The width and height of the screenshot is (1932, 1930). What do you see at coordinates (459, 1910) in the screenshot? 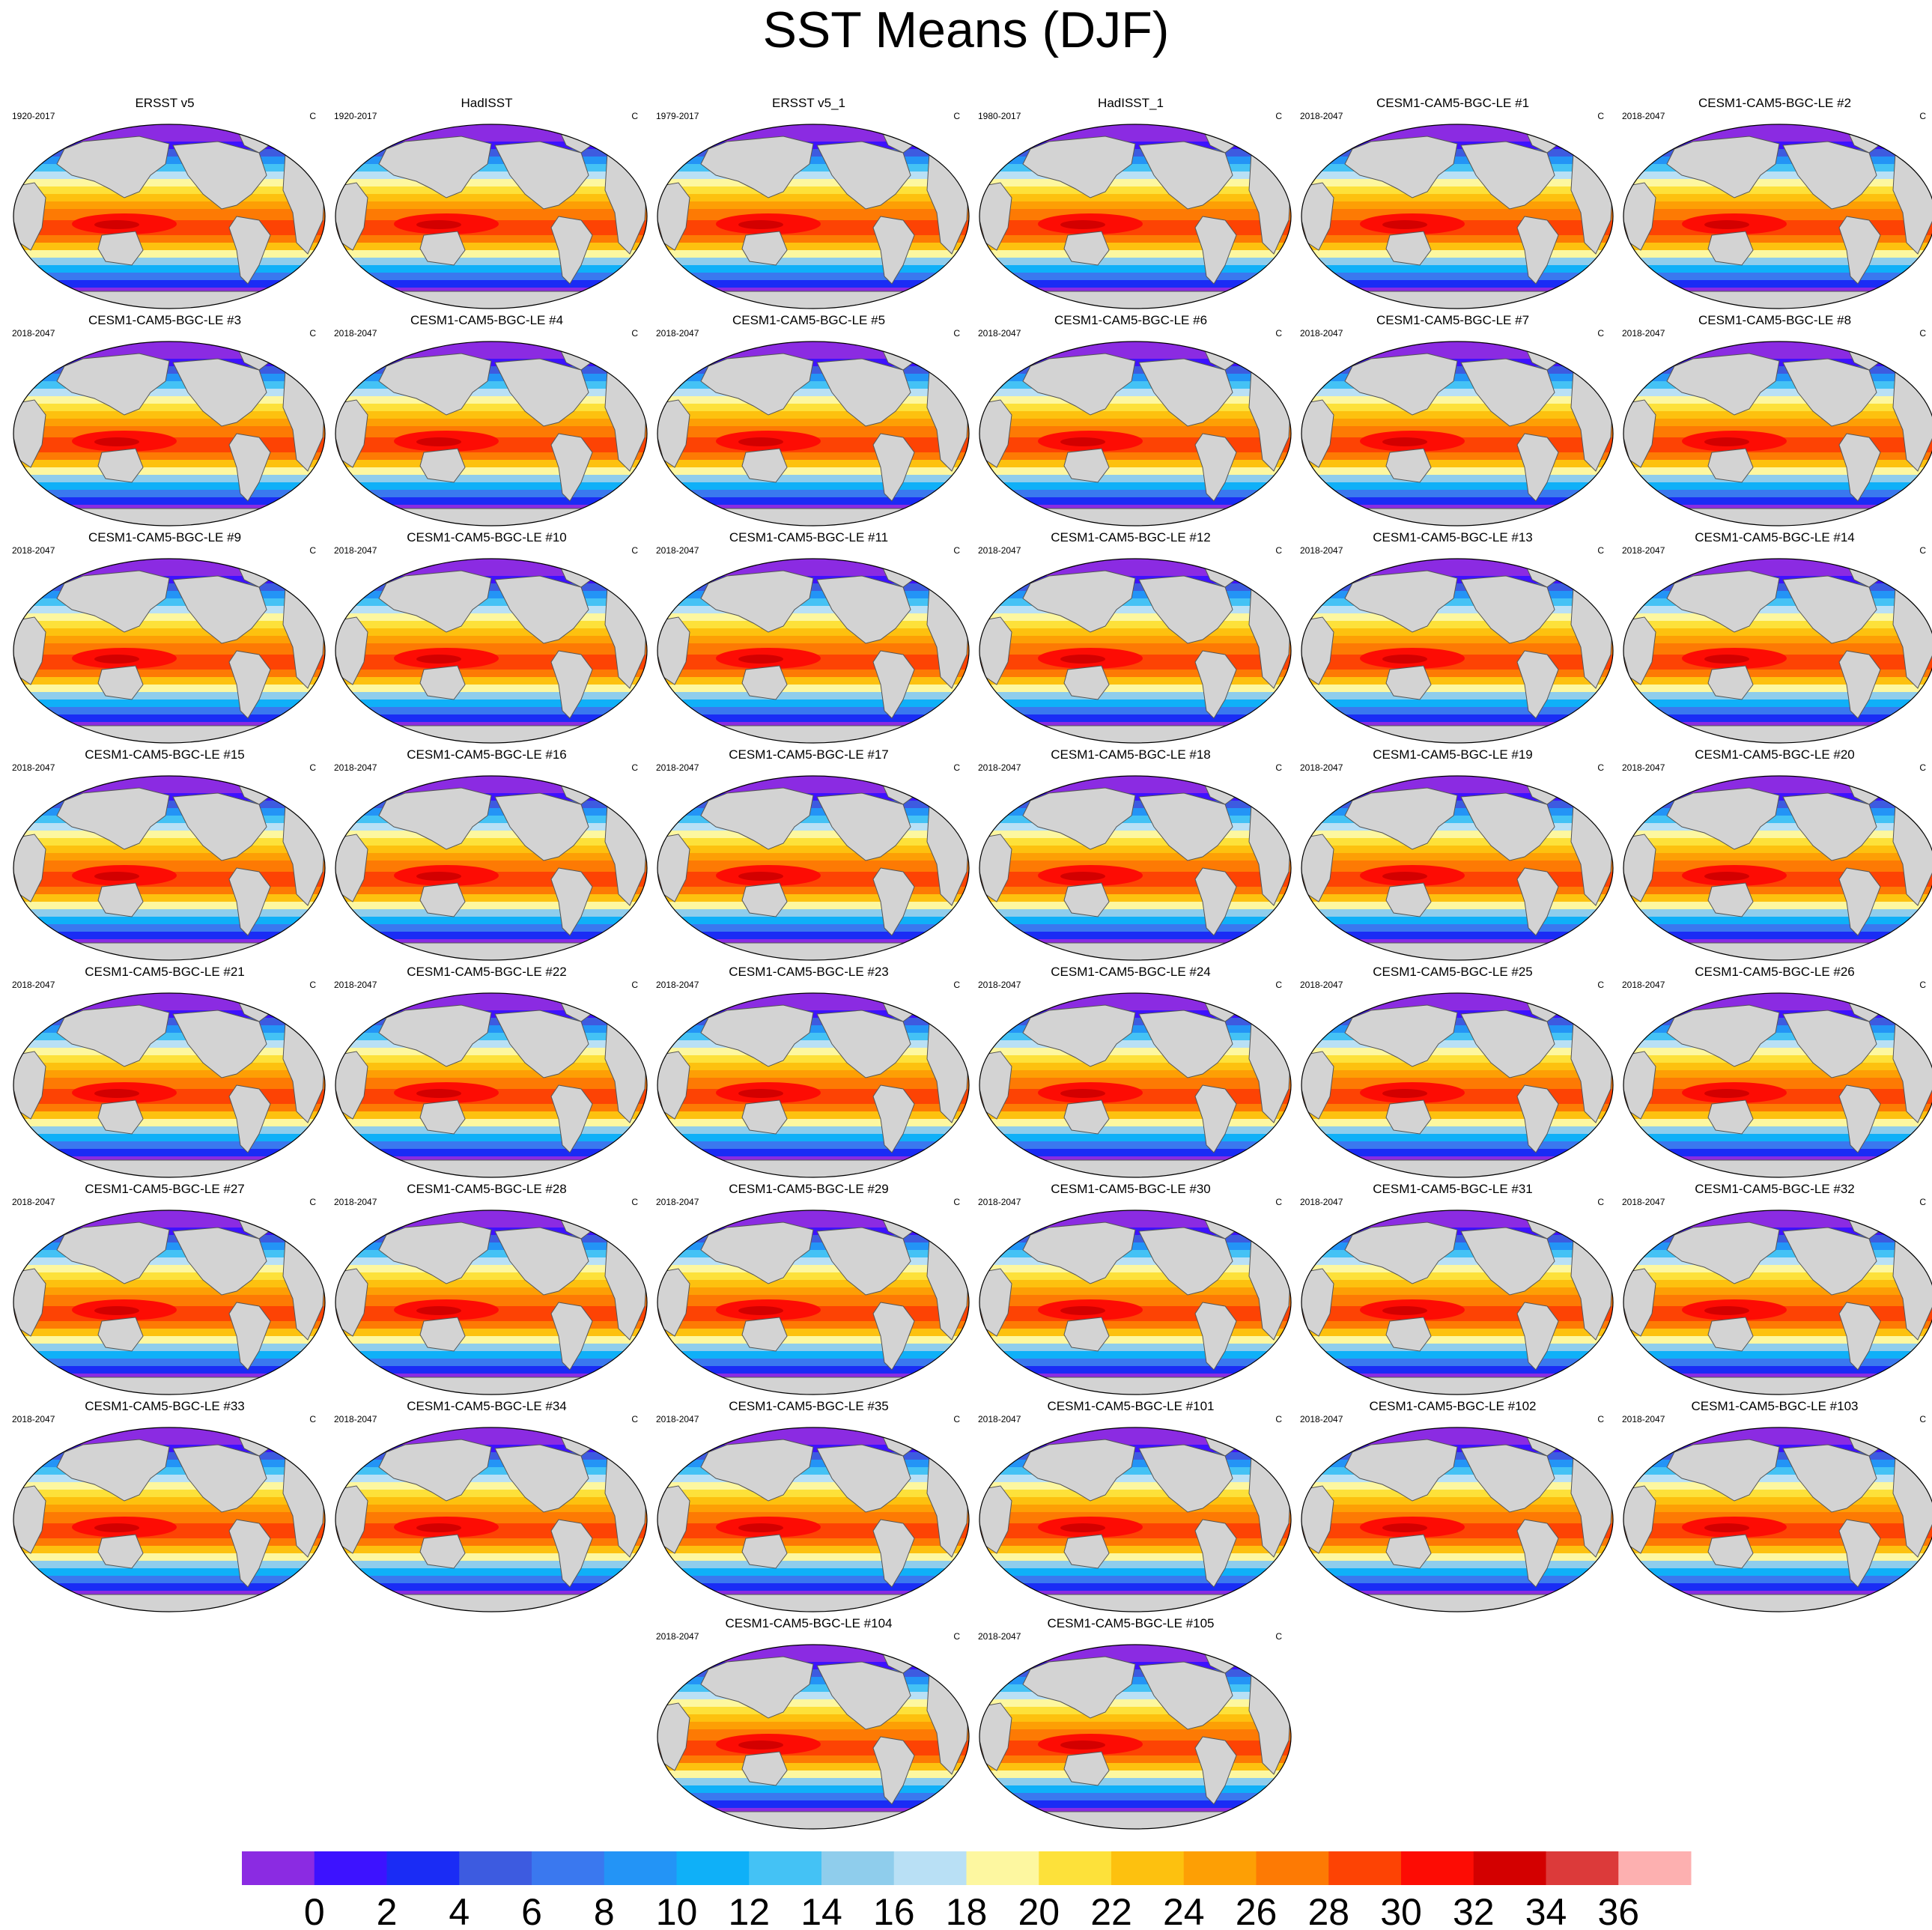
I see `colorbar-tick-label: 4` at bounding box center [459, 1910].